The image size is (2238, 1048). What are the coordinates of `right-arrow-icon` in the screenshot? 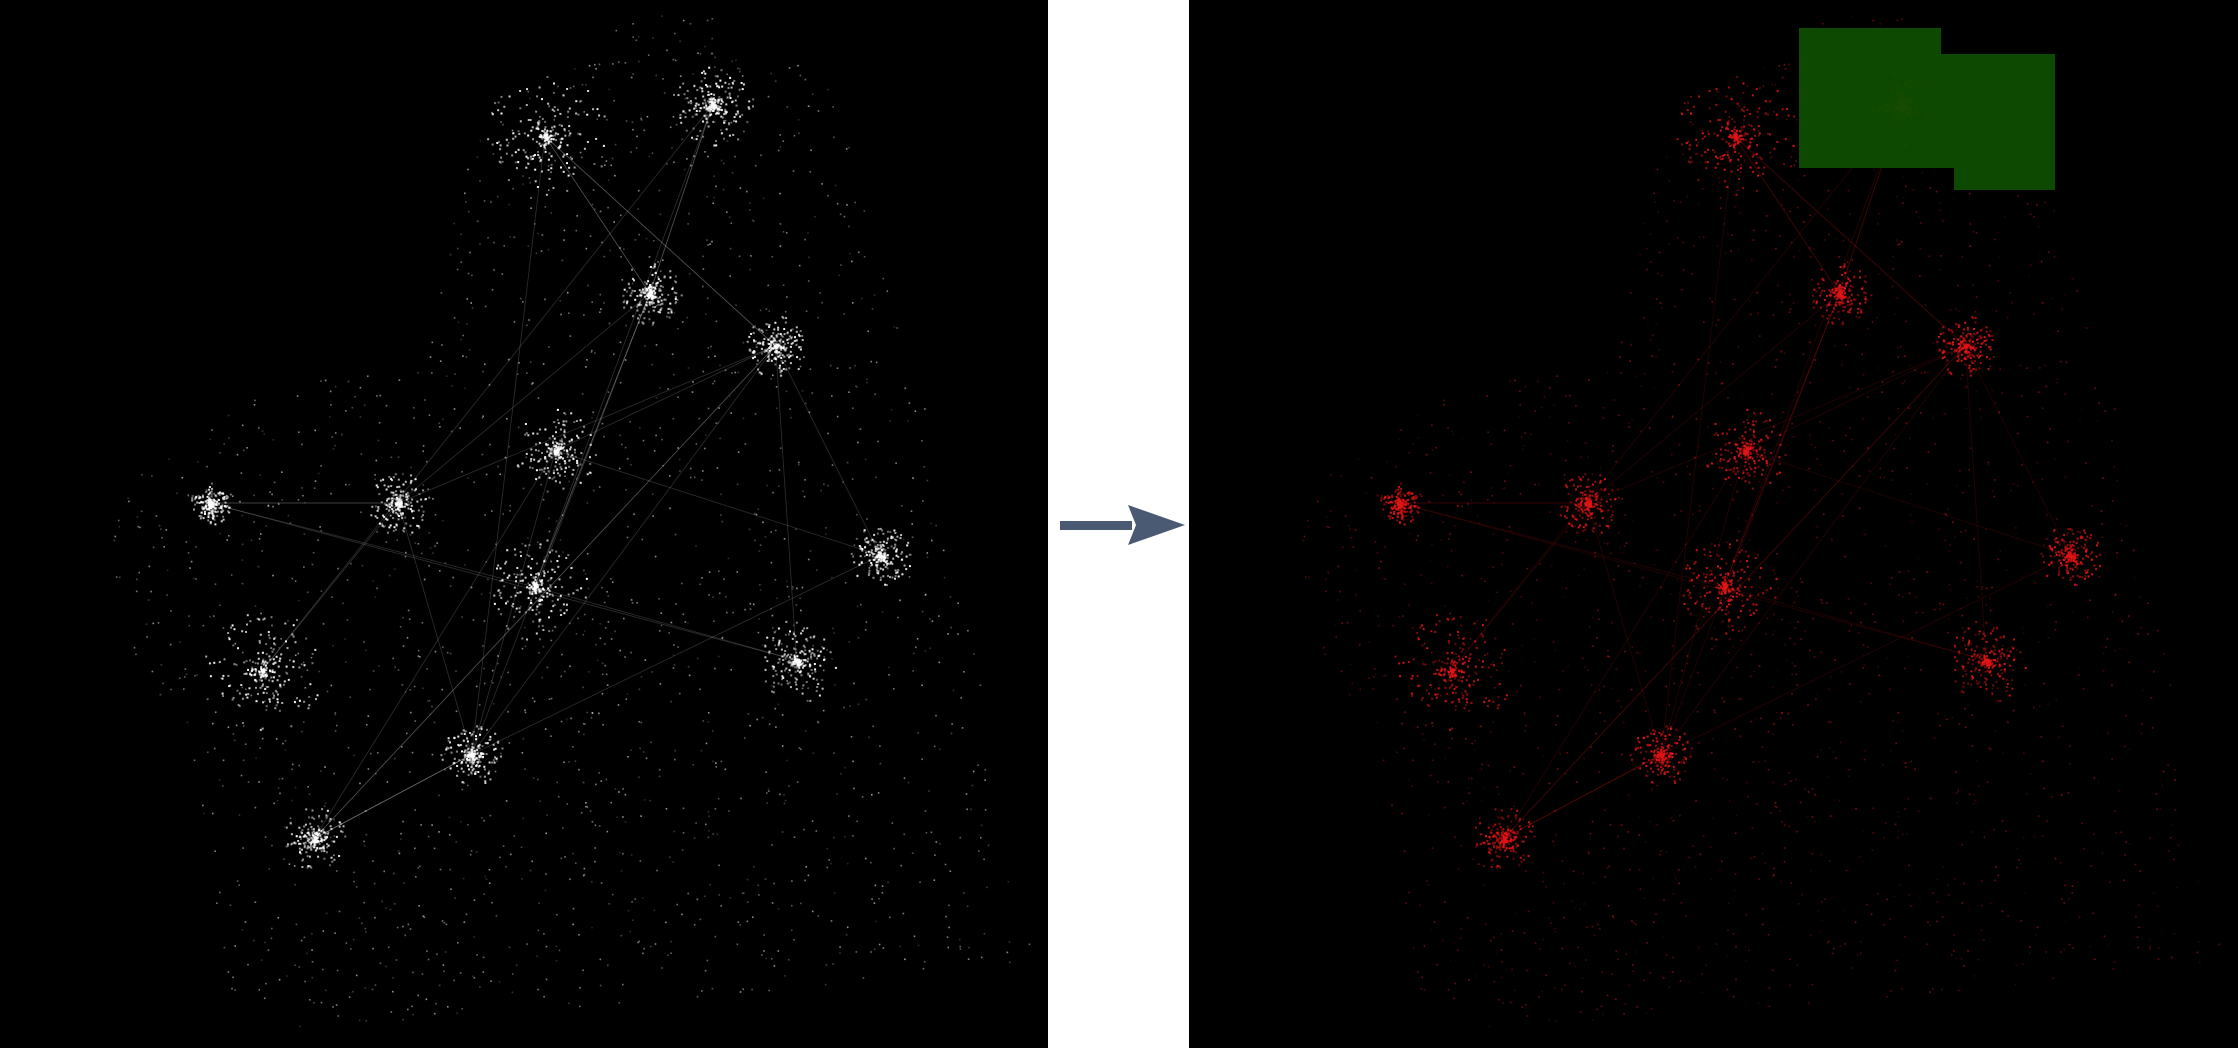 It's located at (1123, 525).